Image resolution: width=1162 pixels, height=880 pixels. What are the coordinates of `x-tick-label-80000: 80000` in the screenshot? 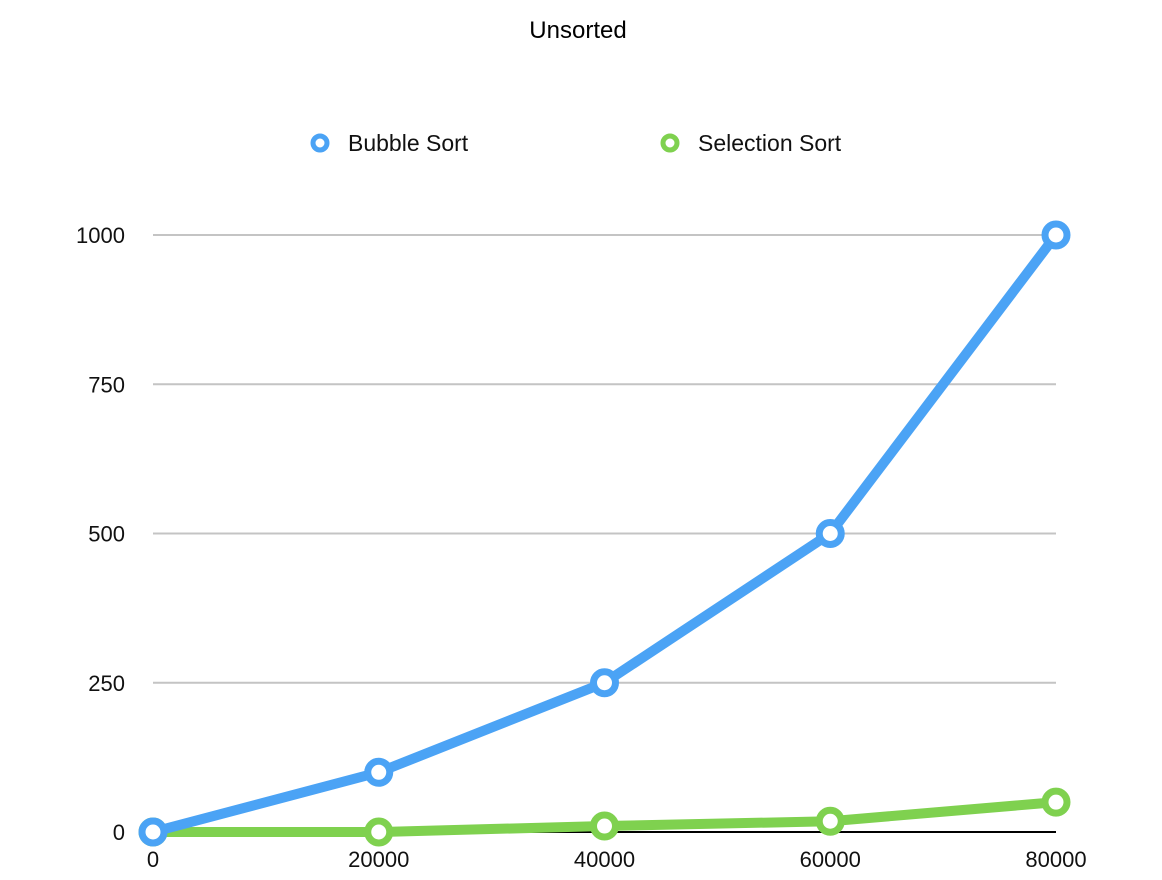 It's located at (1055, 859).